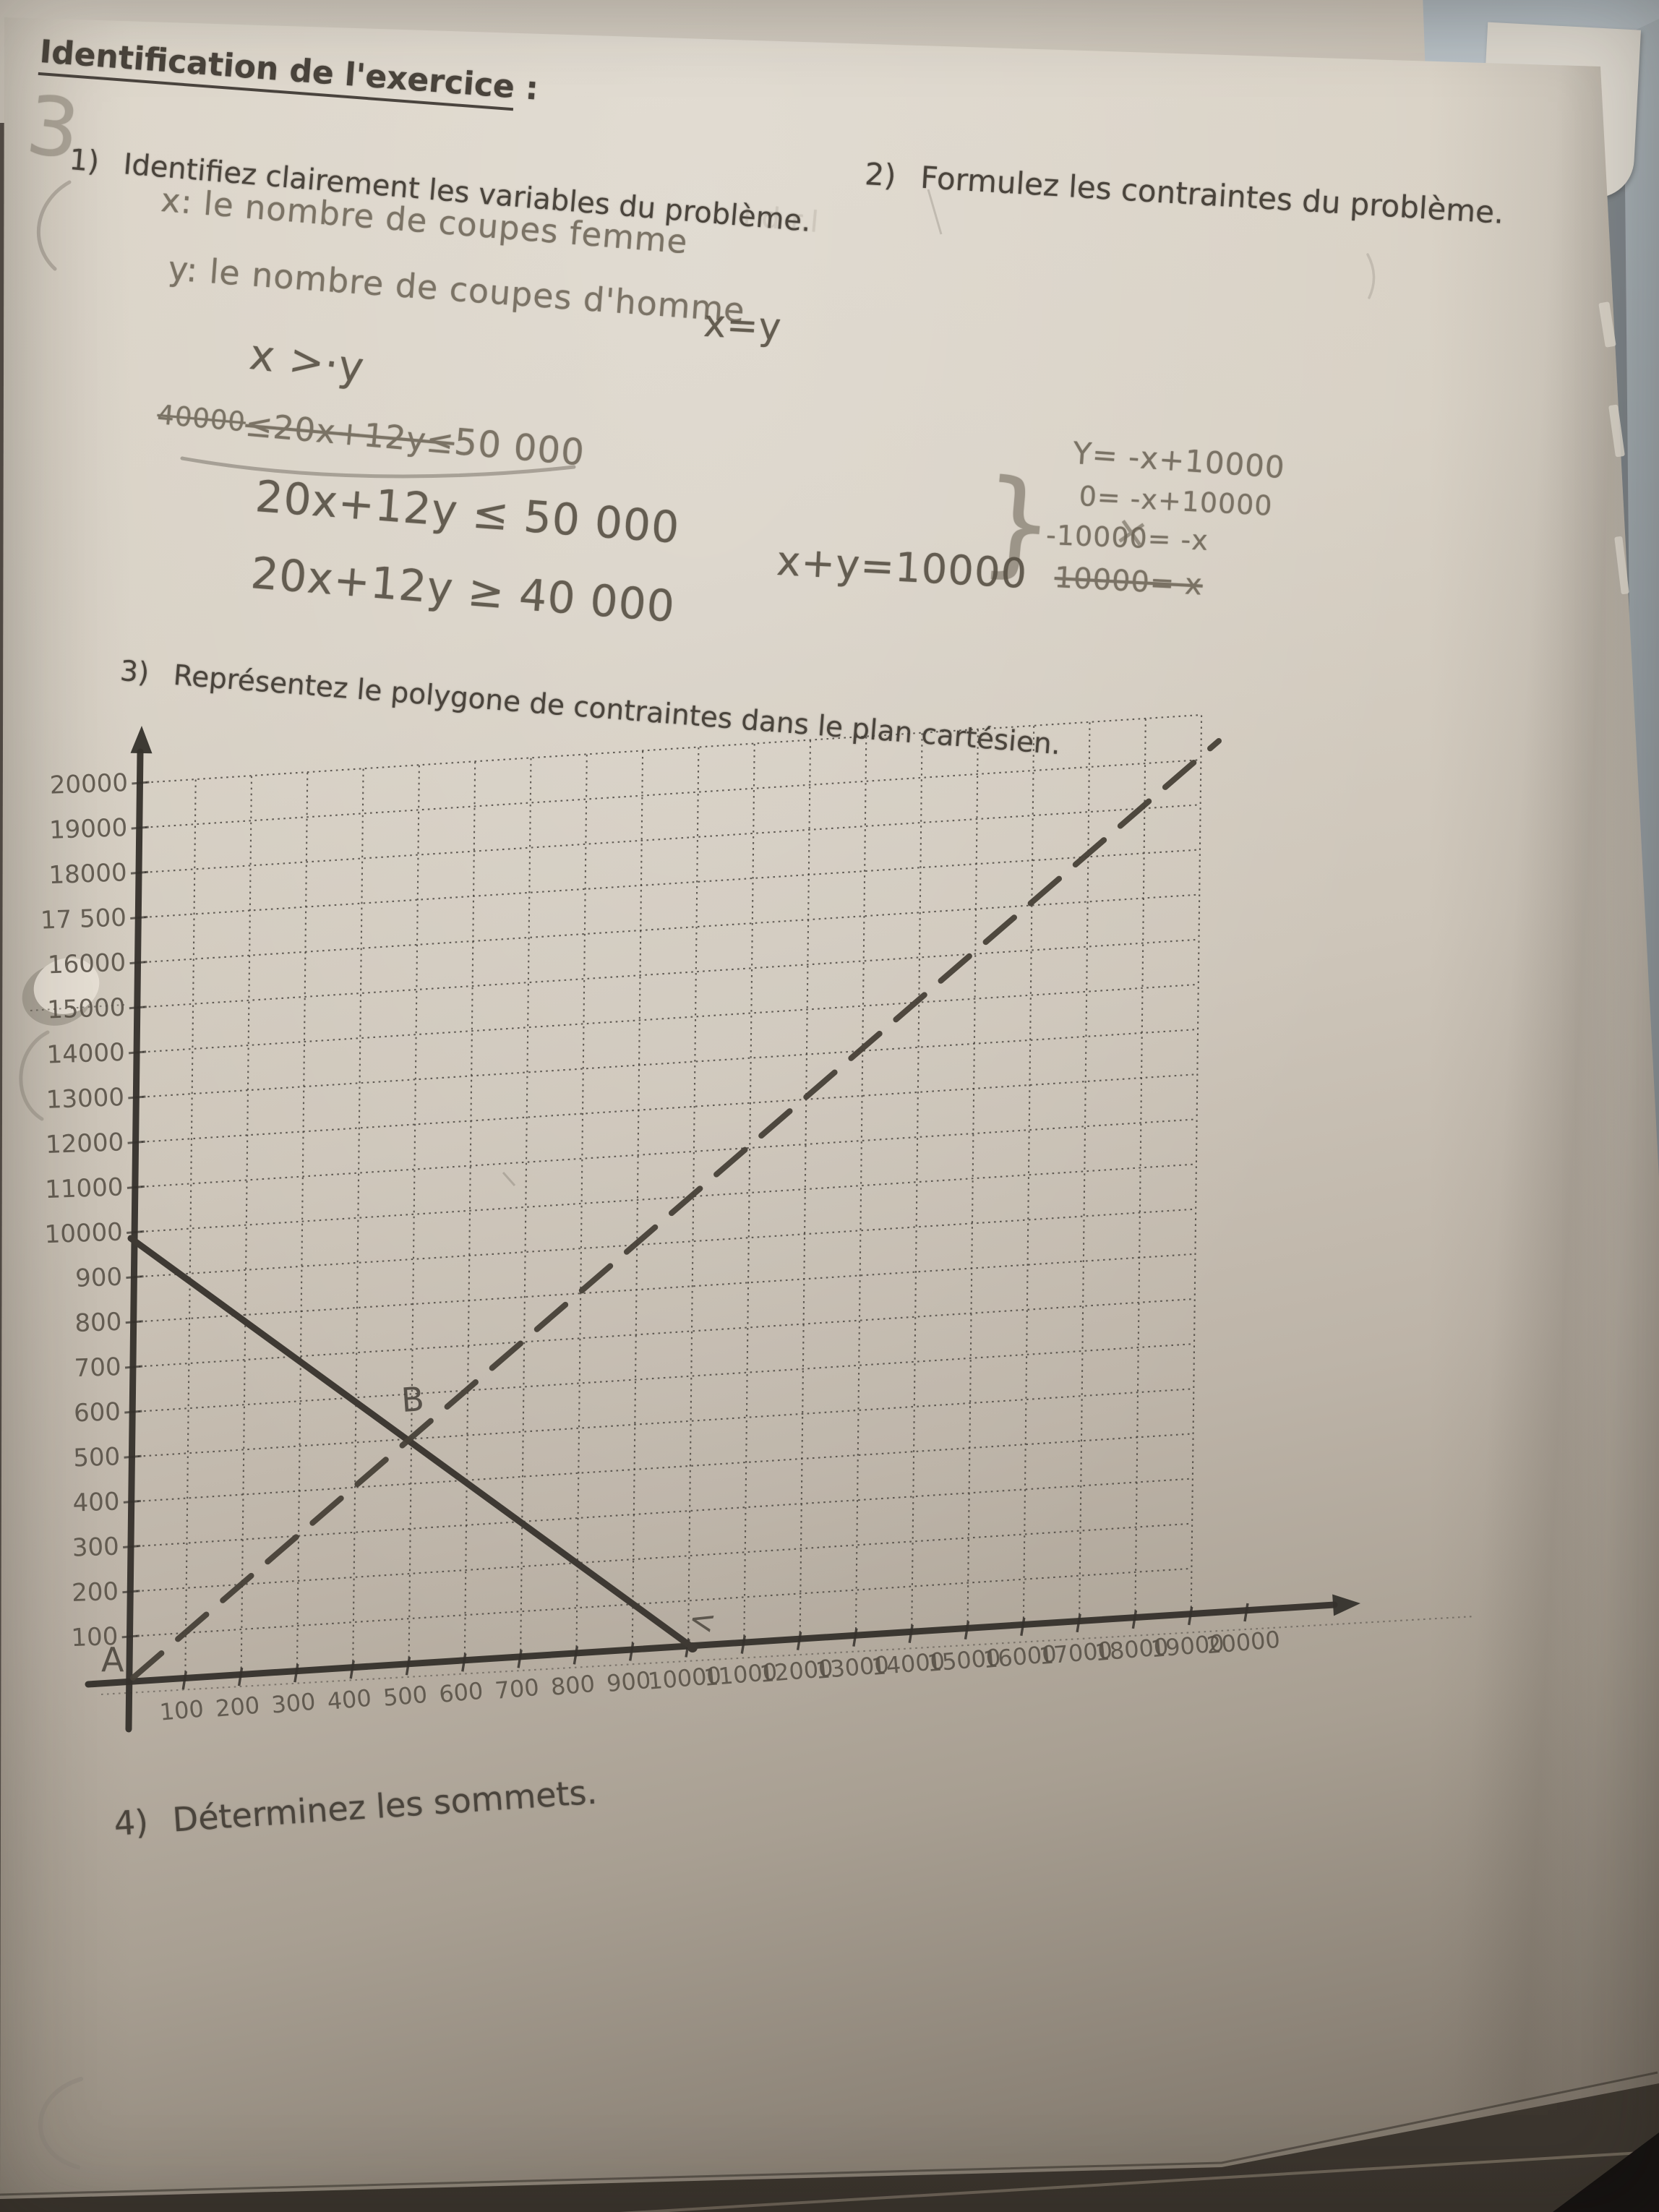  Describe the element at coordinates (83, 919) in the screenshot. I see `y-axis-label: 17 500` at that location.